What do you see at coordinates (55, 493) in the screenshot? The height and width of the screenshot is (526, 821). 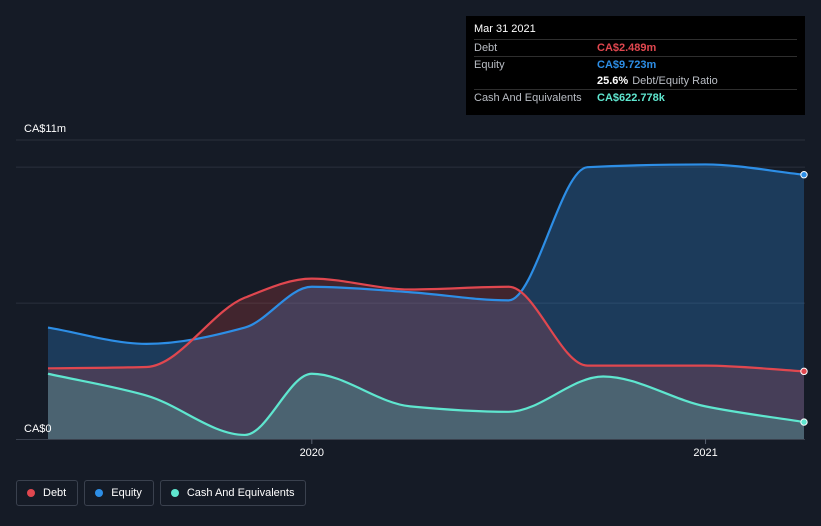 I see `legend-label-debt: Debt` at bounding box center [55, 493].